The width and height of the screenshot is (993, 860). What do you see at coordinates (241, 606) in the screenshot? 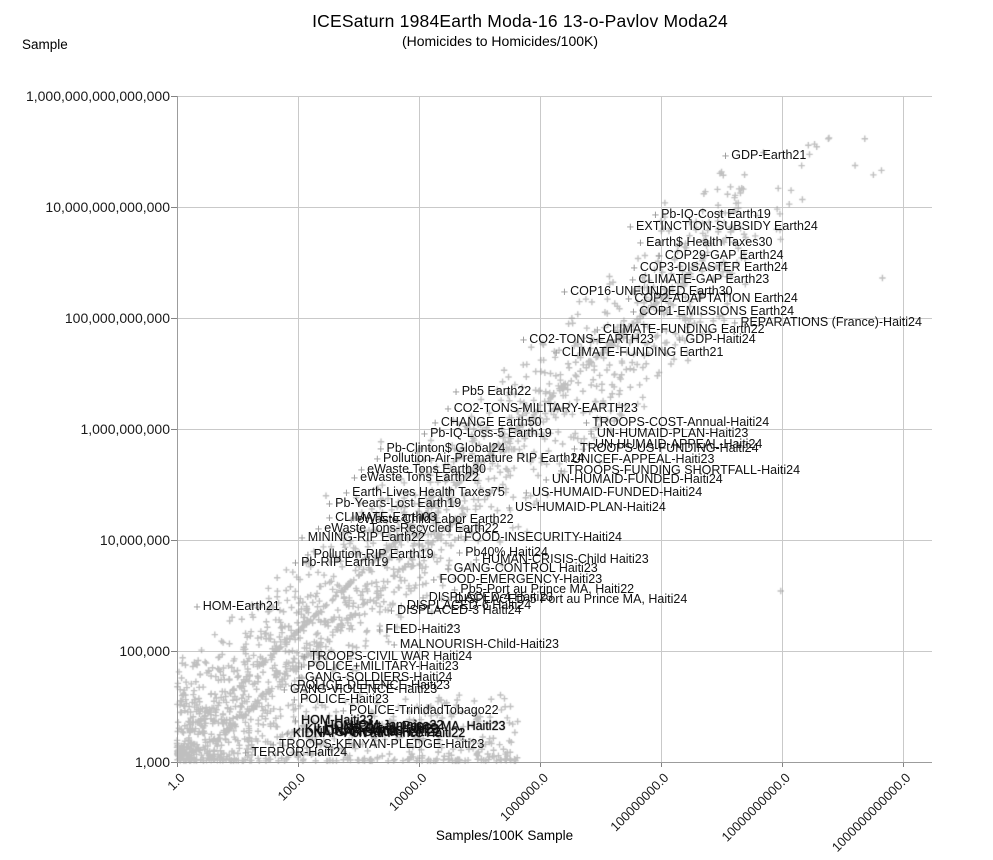
I see `point-label: HOM-Earth21` at bounding box center [241, 606].